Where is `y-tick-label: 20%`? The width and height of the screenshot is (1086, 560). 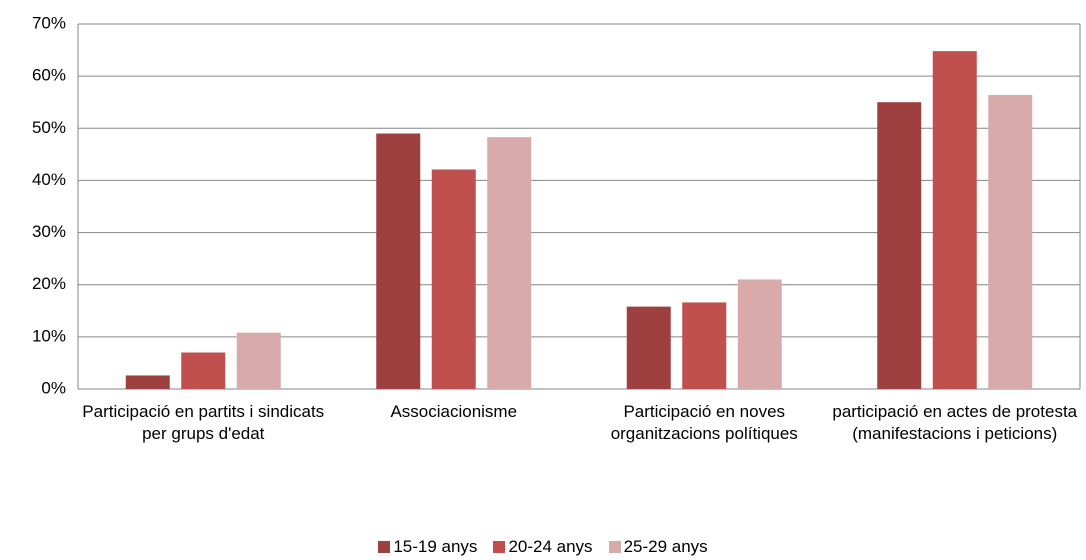
y-tick-label: 20% is located at coordinates (49, 283).